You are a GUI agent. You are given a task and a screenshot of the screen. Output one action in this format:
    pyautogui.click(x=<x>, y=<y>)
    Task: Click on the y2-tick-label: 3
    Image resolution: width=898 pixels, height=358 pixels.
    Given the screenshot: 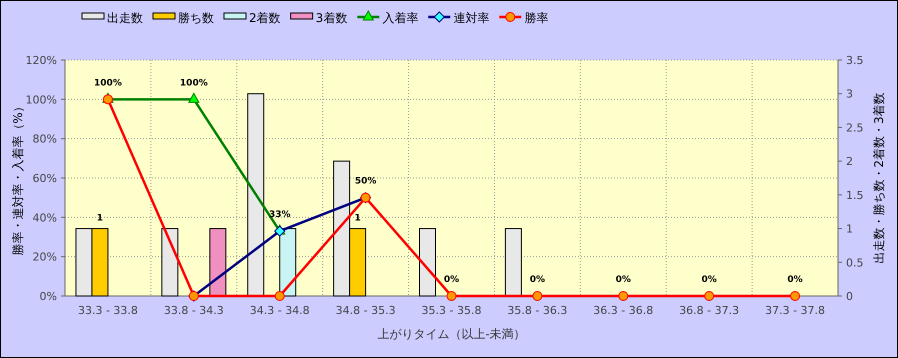 What is the action you would take?
    pyautogui.click(x=849, y=94)
    